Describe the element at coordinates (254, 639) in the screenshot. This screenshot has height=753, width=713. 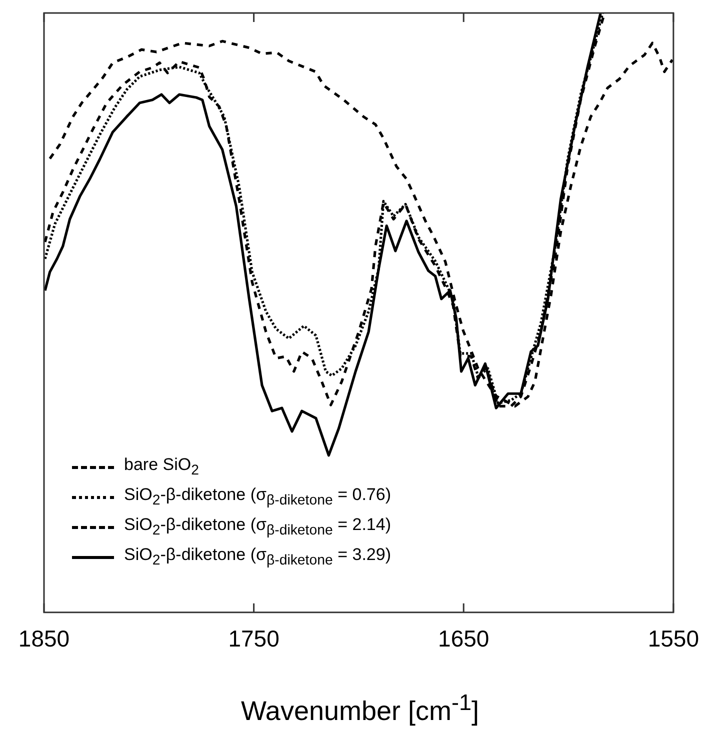
I see `x-tick-label: 1750` at that location.